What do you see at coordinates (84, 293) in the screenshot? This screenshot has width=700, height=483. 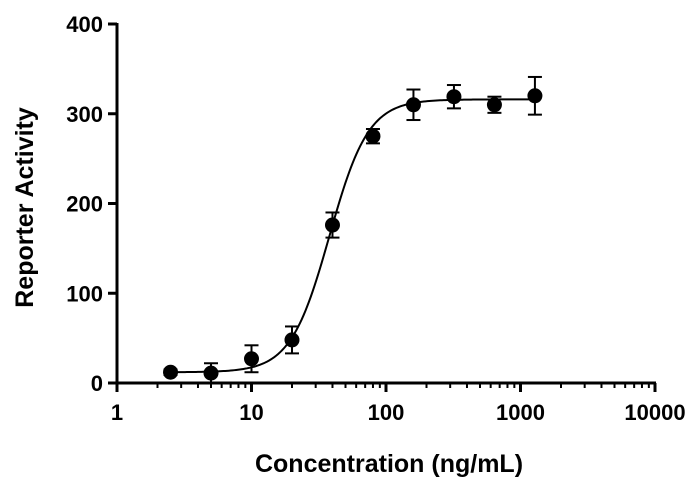 I see `y-tick-label: 100` at bounding box center [84, 293].